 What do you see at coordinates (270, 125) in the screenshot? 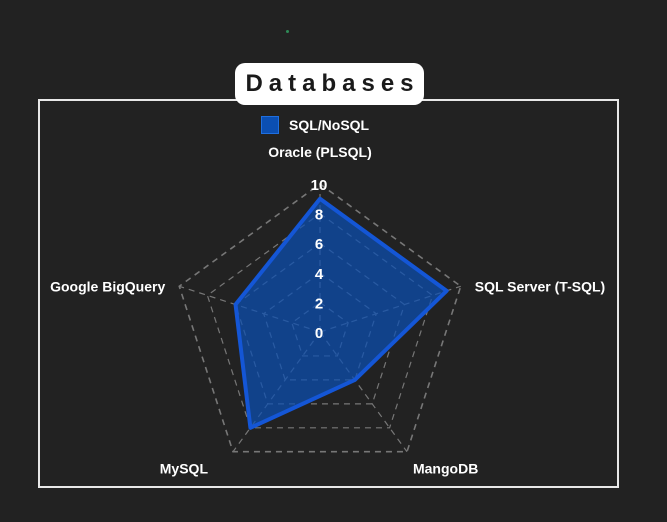
I see `legend-swatch-sql-nosql` at bounding box center [270, 125].